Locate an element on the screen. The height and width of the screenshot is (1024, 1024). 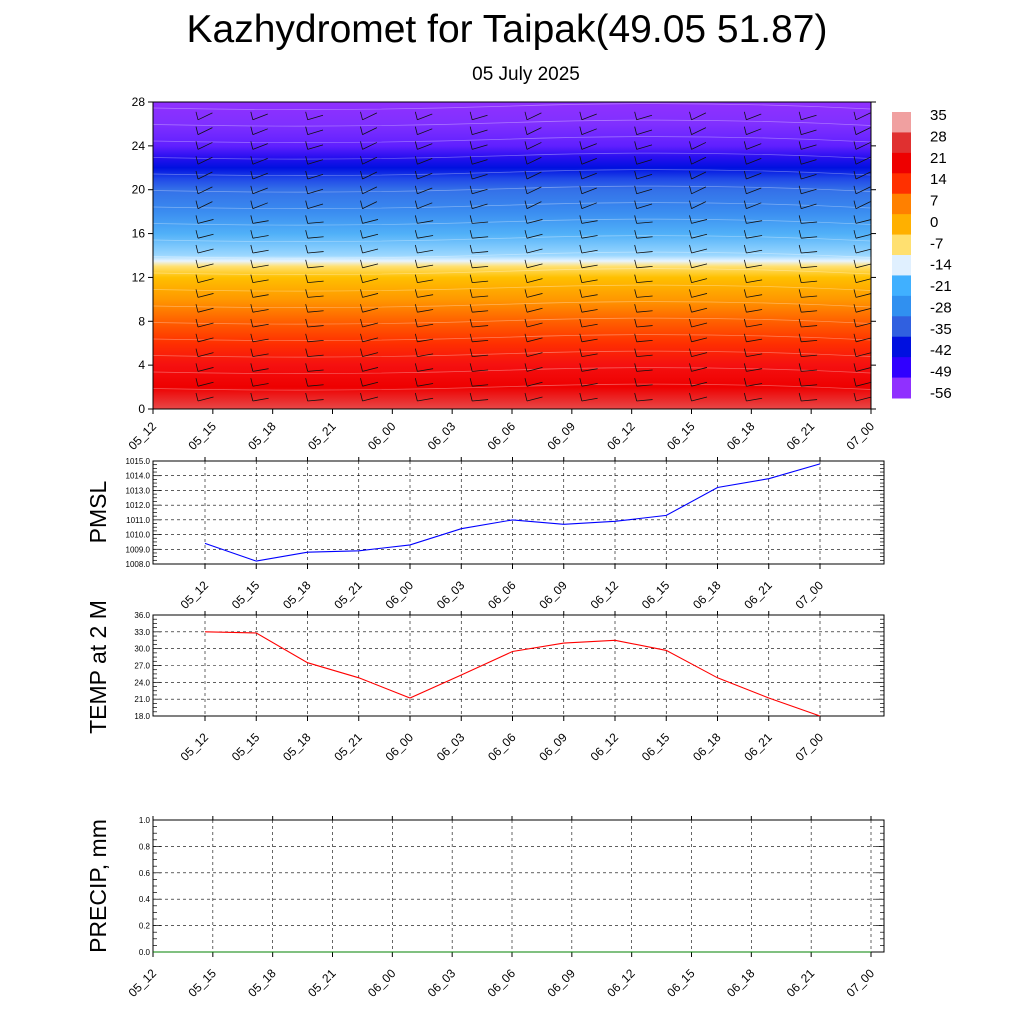
x-tick-label: 06_00 is located at coordinates (382, 436).